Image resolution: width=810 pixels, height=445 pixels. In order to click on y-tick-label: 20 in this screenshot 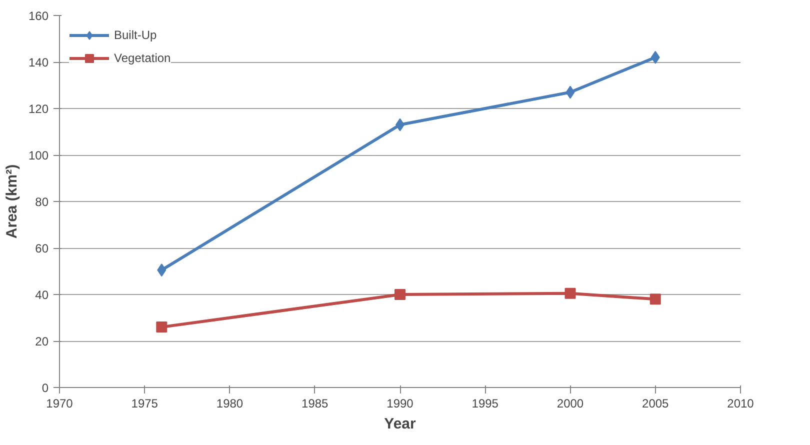, I will do `click(42, 341)`.